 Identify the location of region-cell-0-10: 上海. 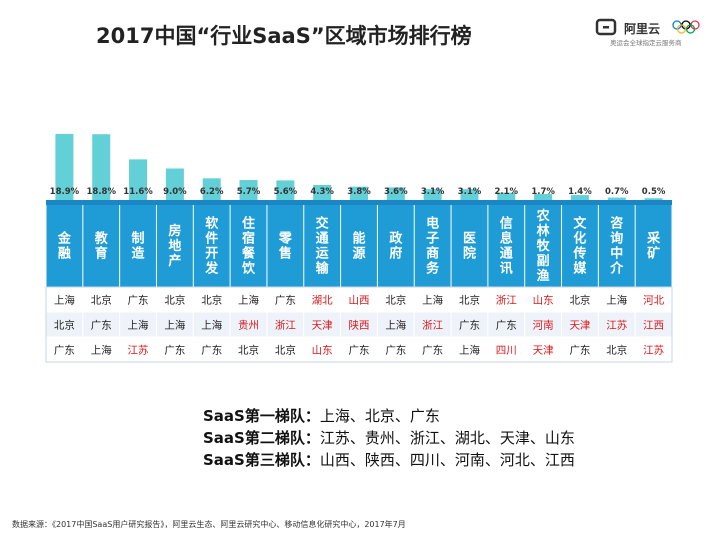
(432, 300).